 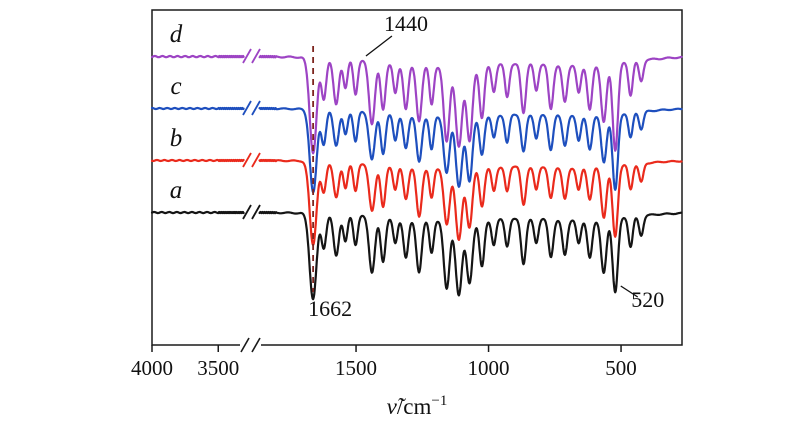 What do you see at coordinates (621, 368) in the screenshot?
I see `x-tick-label: 500` at bounding box center [621, 368].